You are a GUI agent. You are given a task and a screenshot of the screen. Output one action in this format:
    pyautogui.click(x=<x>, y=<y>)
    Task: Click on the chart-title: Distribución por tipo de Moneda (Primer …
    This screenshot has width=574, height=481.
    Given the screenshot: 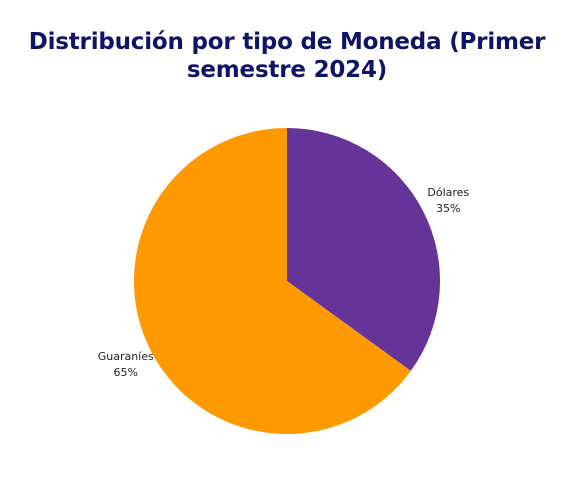 What is the action you would take?
    pyautogui.click(x=287, y=56)
    